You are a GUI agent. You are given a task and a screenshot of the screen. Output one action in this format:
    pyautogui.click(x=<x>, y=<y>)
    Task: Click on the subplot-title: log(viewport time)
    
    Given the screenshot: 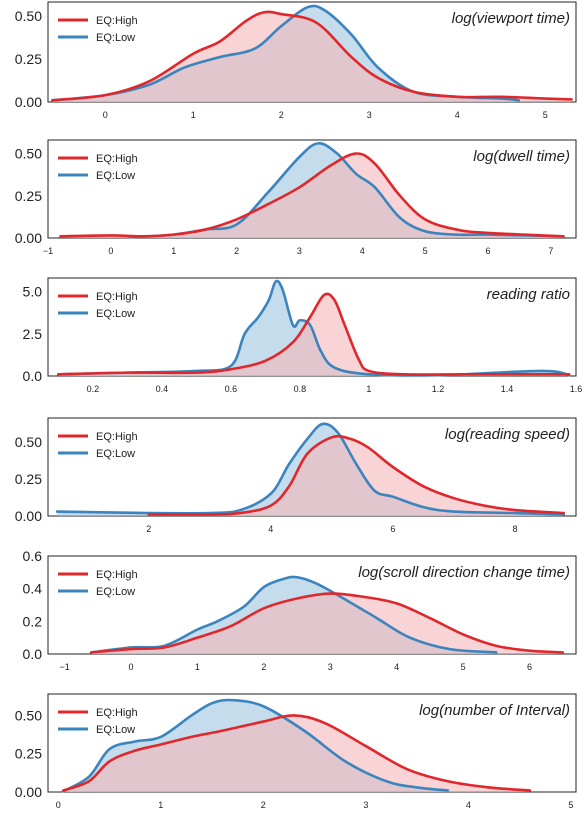 What is the action you would take?
    pyautogui.click(x=511, y=18)
    